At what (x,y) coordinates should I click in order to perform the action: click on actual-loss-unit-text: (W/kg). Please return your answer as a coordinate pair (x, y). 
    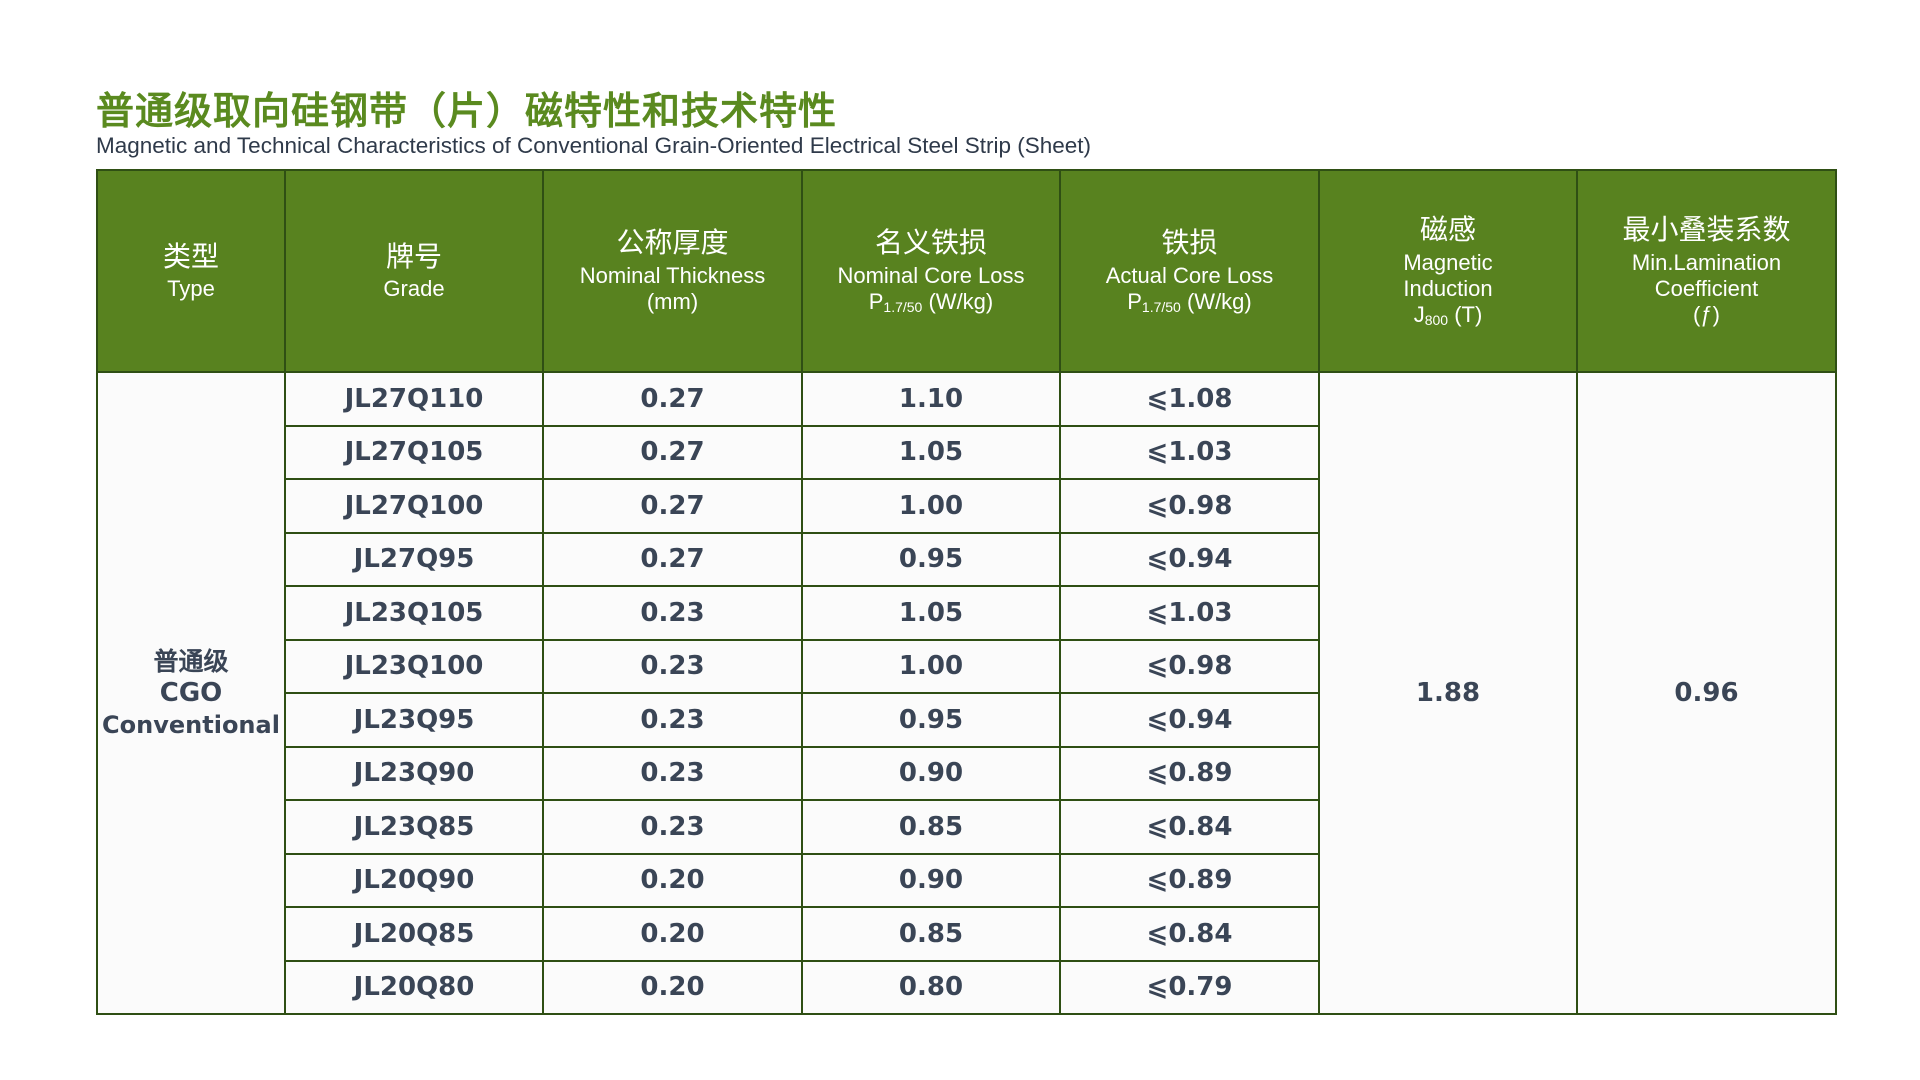
    Looking at the image, I should click on (1216, 302).